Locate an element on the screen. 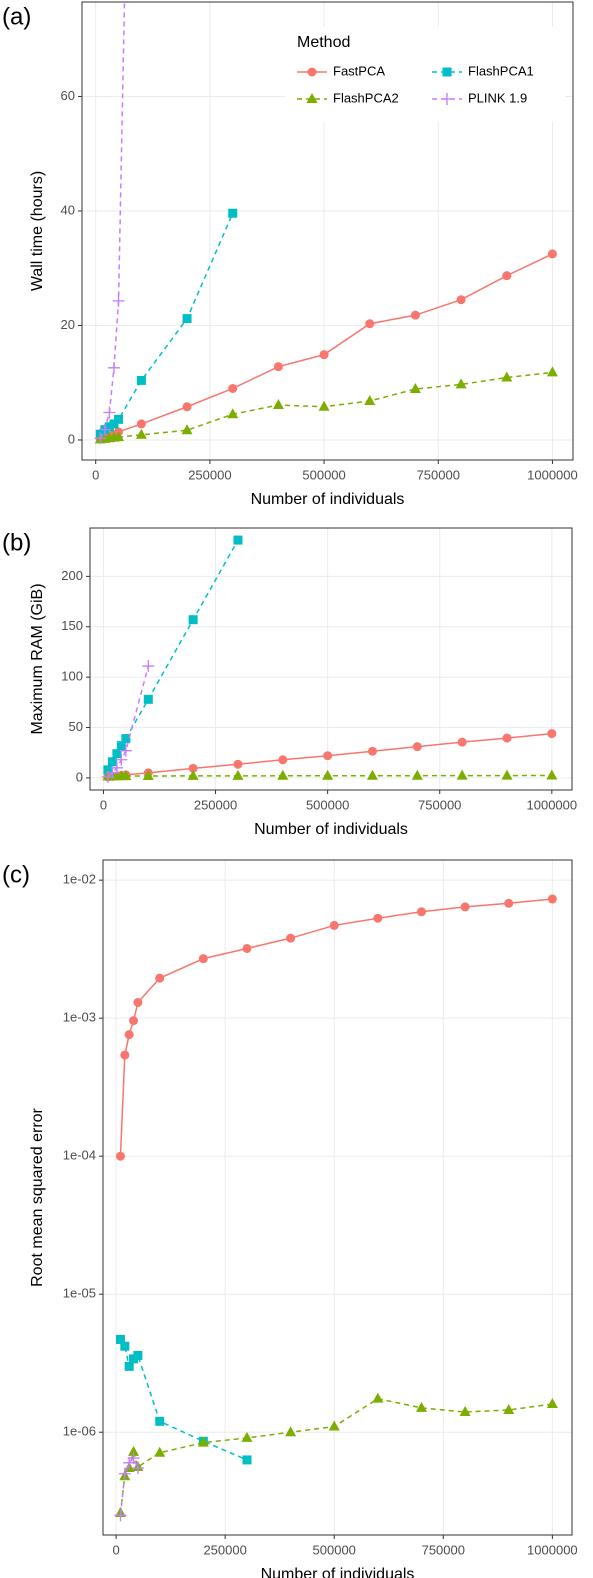  y-tick-label: 1e-04 is located at coordinates (79, 1155).